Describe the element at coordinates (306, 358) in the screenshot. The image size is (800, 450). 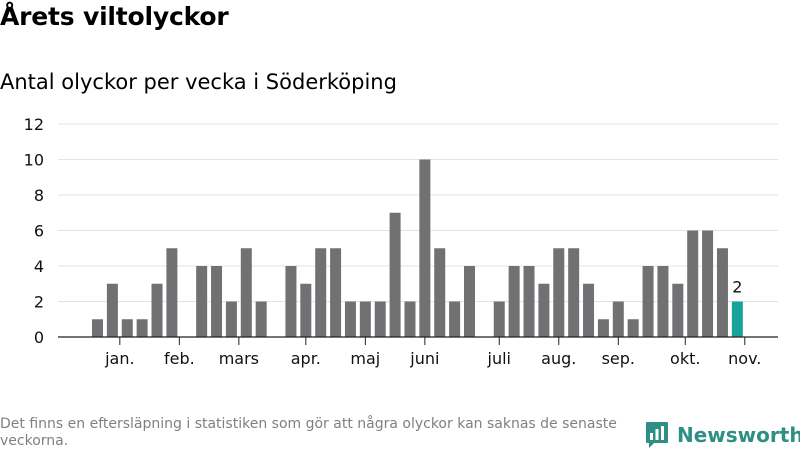
I see `x-tick-label: apr.` at that location.